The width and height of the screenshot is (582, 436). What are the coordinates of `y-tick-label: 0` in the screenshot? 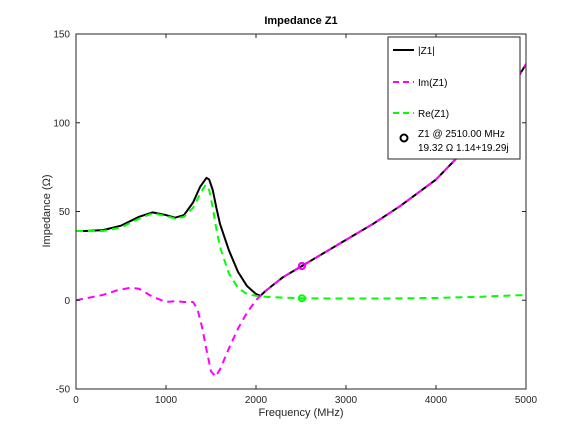 It's located at (67, 301).